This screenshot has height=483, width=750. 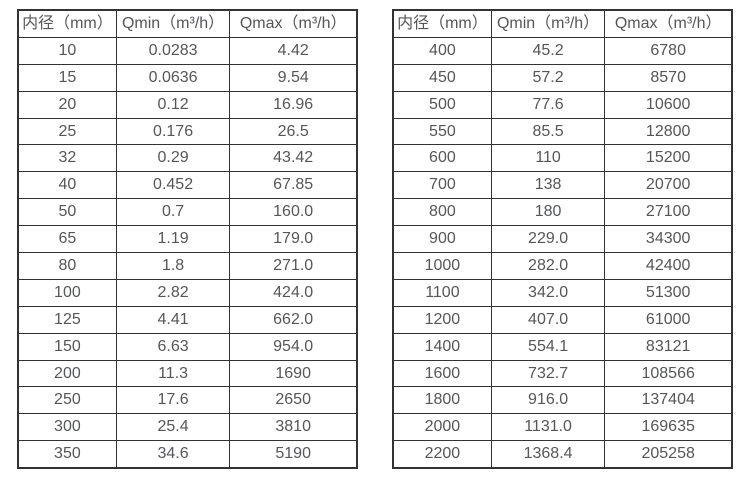 What do you see at coordinates (67, 454) in the screenshot?
I see `diameter-cell: 350` at bounding box center [67, 454].